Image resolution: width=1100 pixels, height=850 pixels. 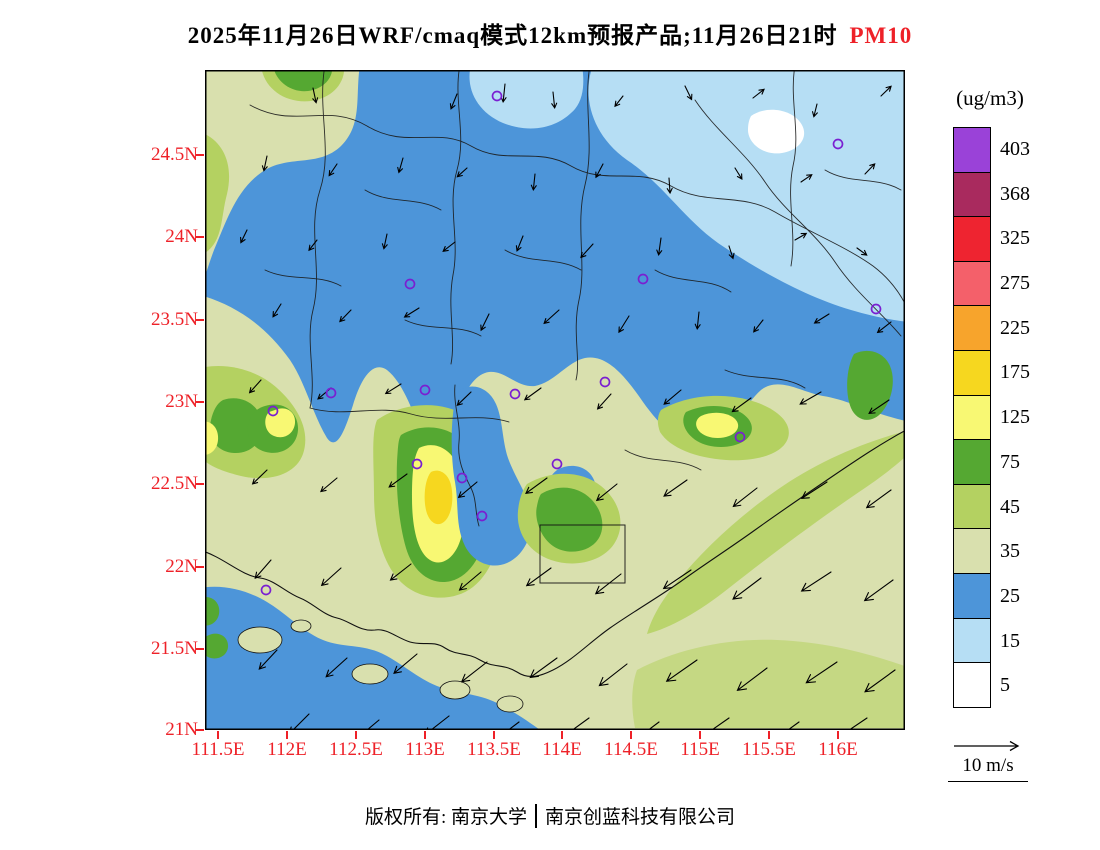 I want to click on lon-axis-label: 111.5E, so click(x=218, y=749).